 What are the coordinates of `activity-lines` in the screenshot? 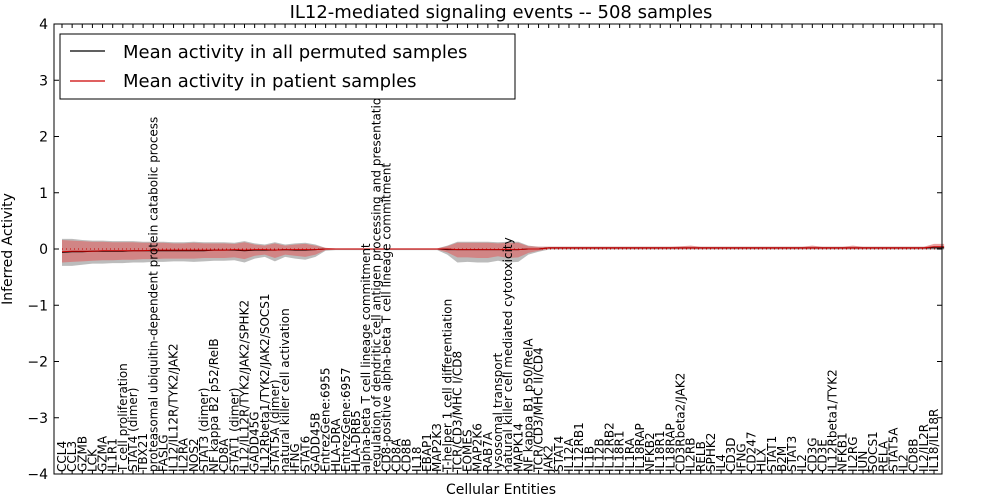 It's located at (499, 249).